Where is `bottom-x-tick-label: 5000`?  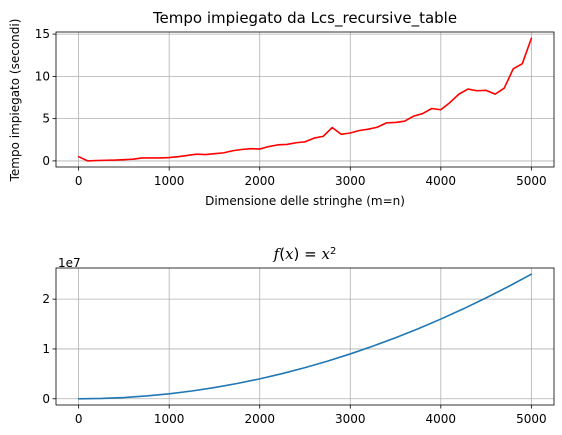 bottom-x-tick-label: 5000 is located at coordinates (531, 419).